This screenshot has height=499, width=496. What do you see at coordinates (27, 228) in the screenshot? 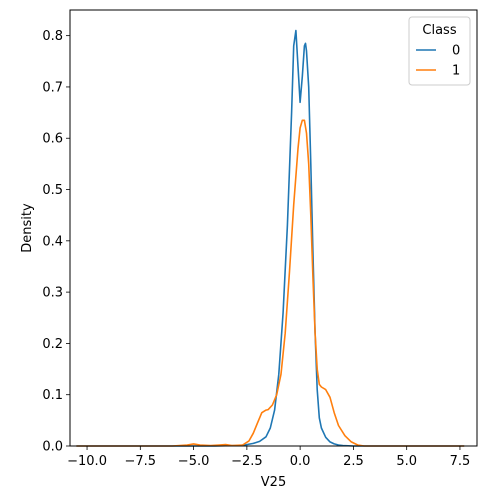
I see `y-axis-label: Density` at bounding box center [27, 228].